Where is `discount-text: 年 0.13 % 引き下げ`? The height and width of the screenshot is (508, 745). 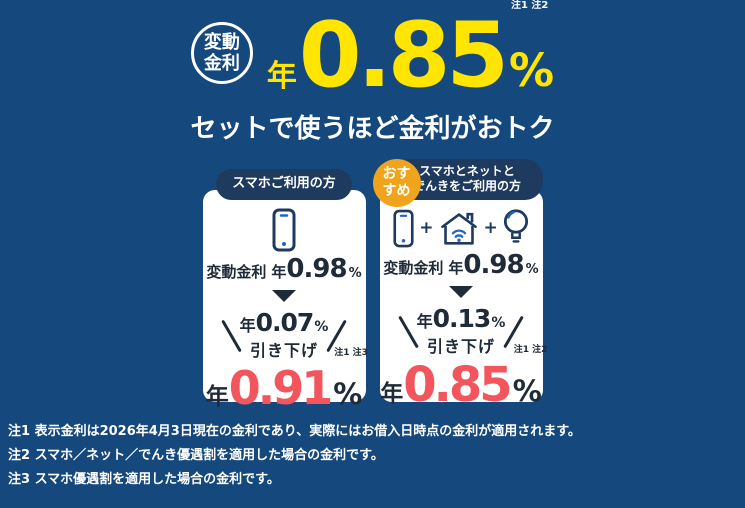 discount-text: 年 0.13 % 引き下げ is located at coordinates (461, 331).